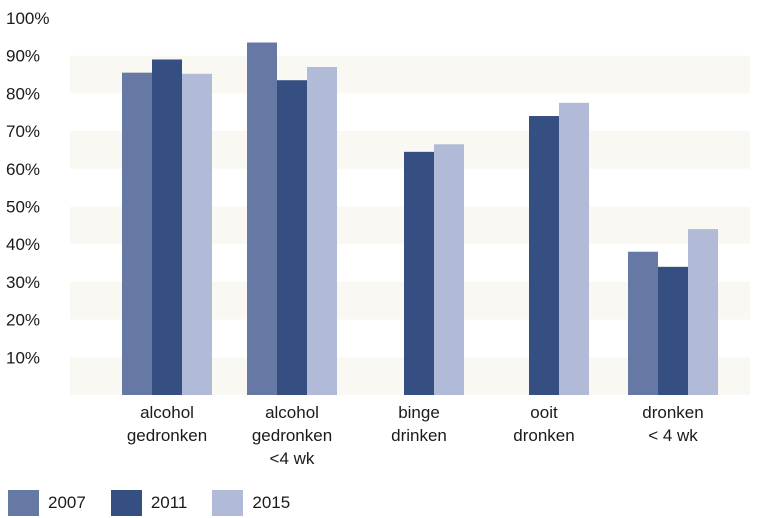  What do you see at coordinates (419, 435) in the screenshot?
I see `x-category-label: drinken` at bounding box center [419, 435].